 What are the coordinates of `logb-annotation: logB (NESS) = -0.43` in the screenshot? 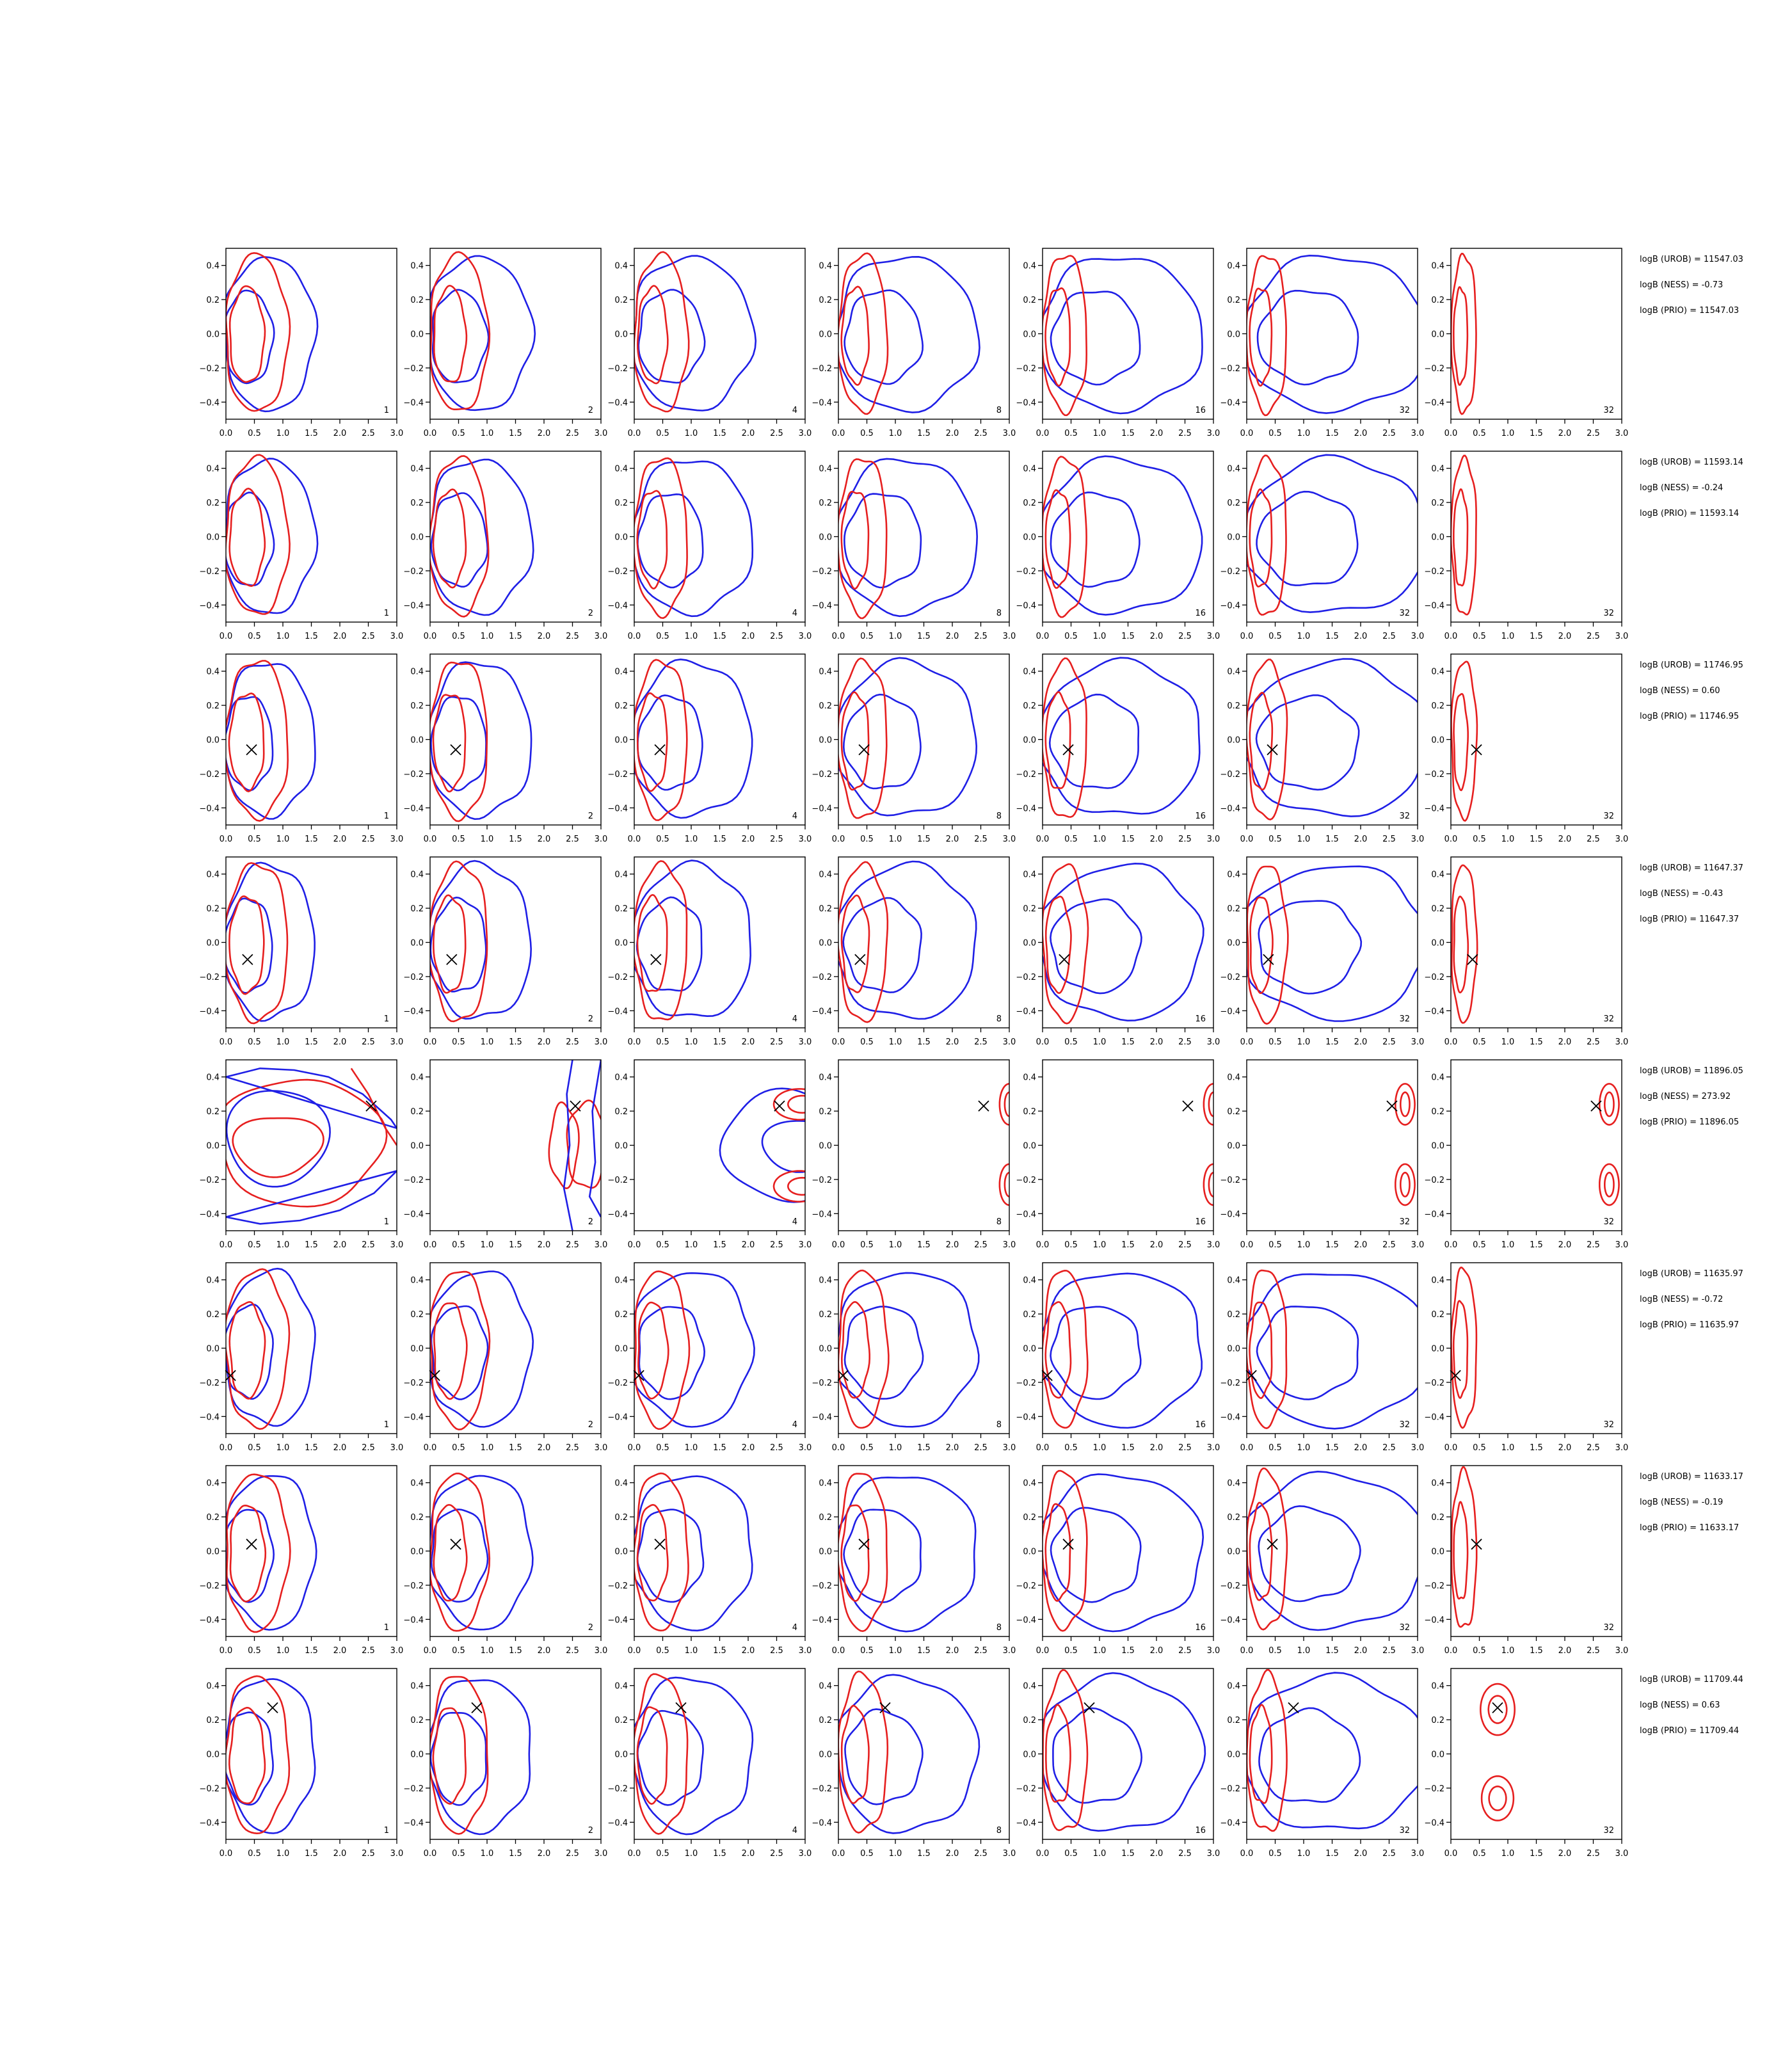 It's located at (1681, 894).